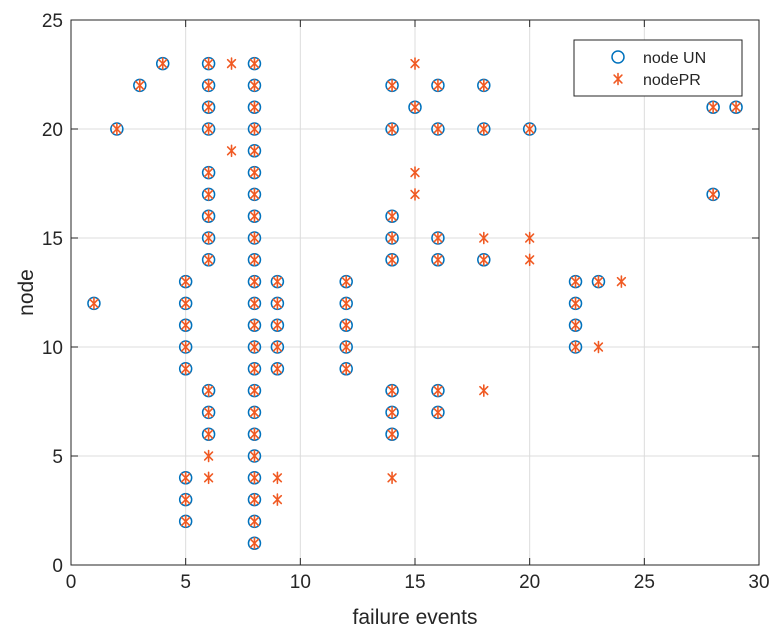 This screenshot has height=628, width=771. I want to click on legend-label-nodepr: nodePR, so click(672, 80).